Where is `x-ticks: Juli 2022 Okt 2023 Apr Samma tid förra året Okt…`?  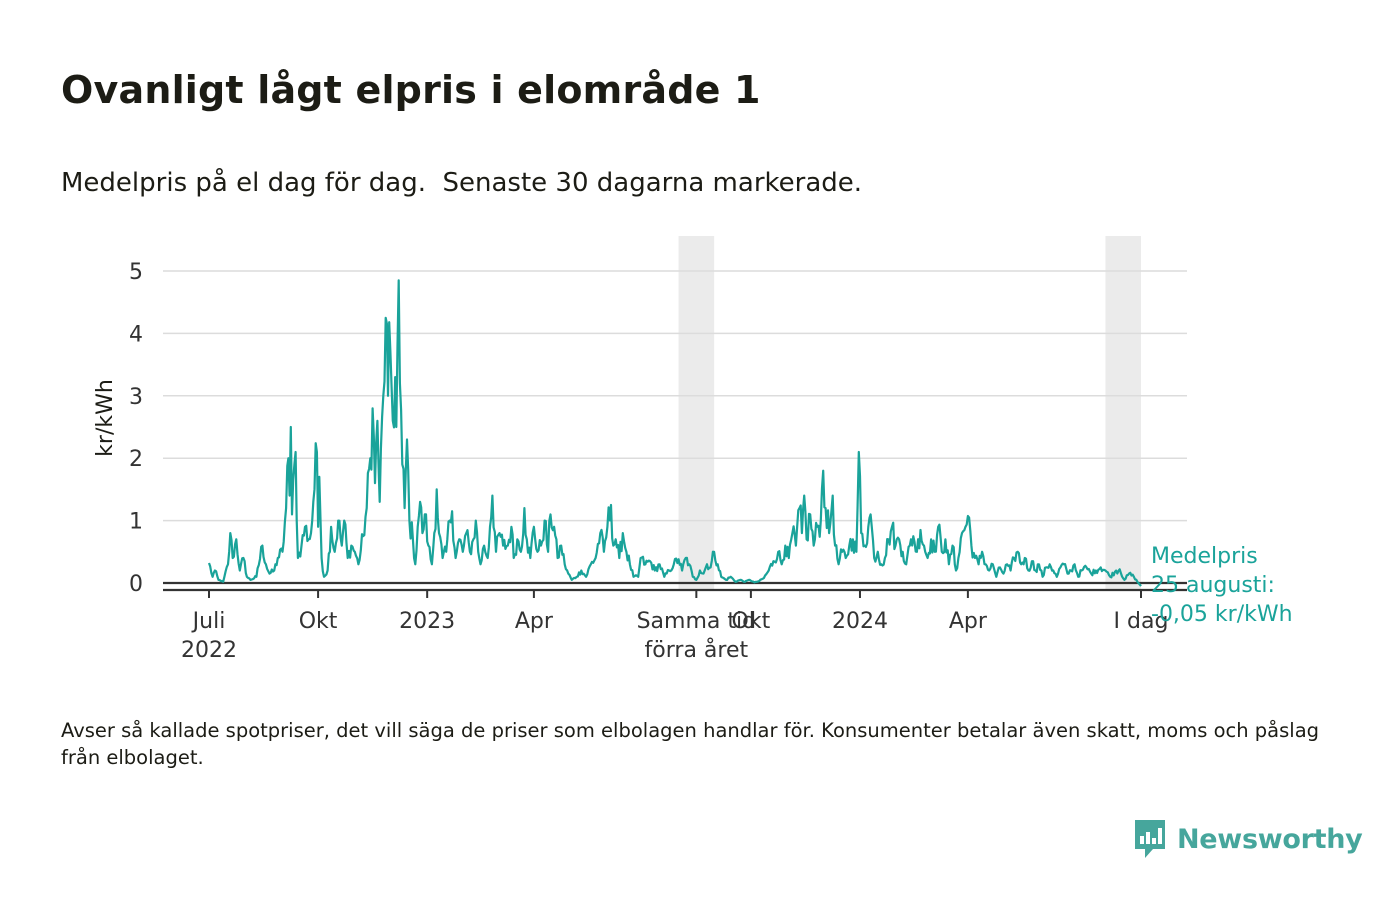 x-ticks: Juli 2022 Okt 2023 Apr Samma tid förra året Okt… is located at coordinates (674, 626).